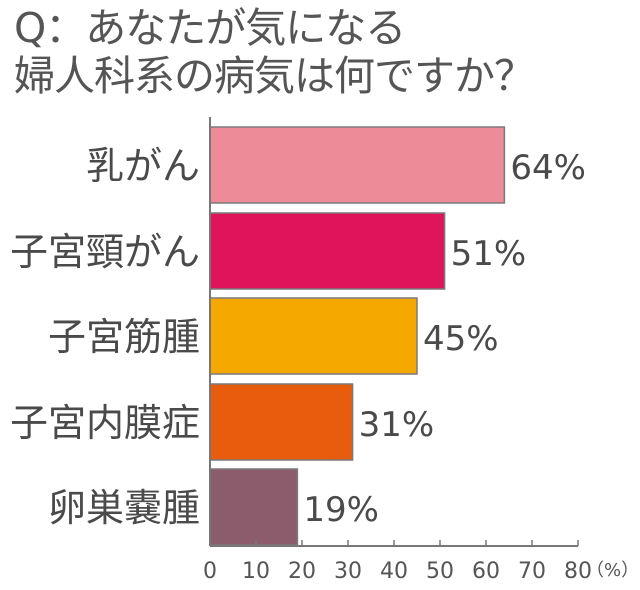 The image size is (640, 590). Describe the element at coordinates (394, 571) in the screenshot. I see `x-tick-label: 40` at that location.